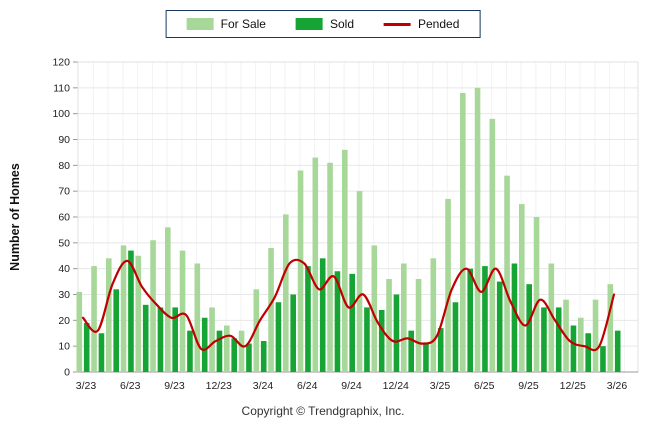 The height and width of the screenshot is (434, 646). Describe the element at coordinates (536, 294) in the screenshot. I see `bar-for-sale-10/25` at that location.